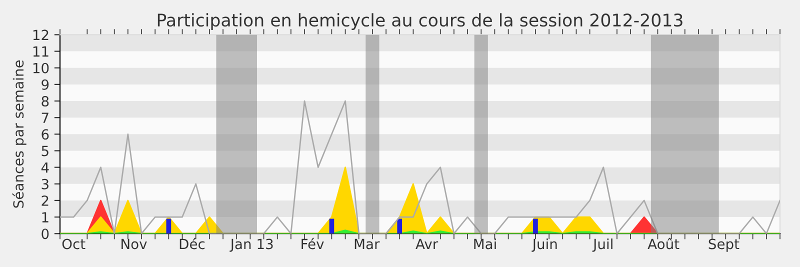  I want to click on x-tick-label: Jan 13, so click(251, 245).